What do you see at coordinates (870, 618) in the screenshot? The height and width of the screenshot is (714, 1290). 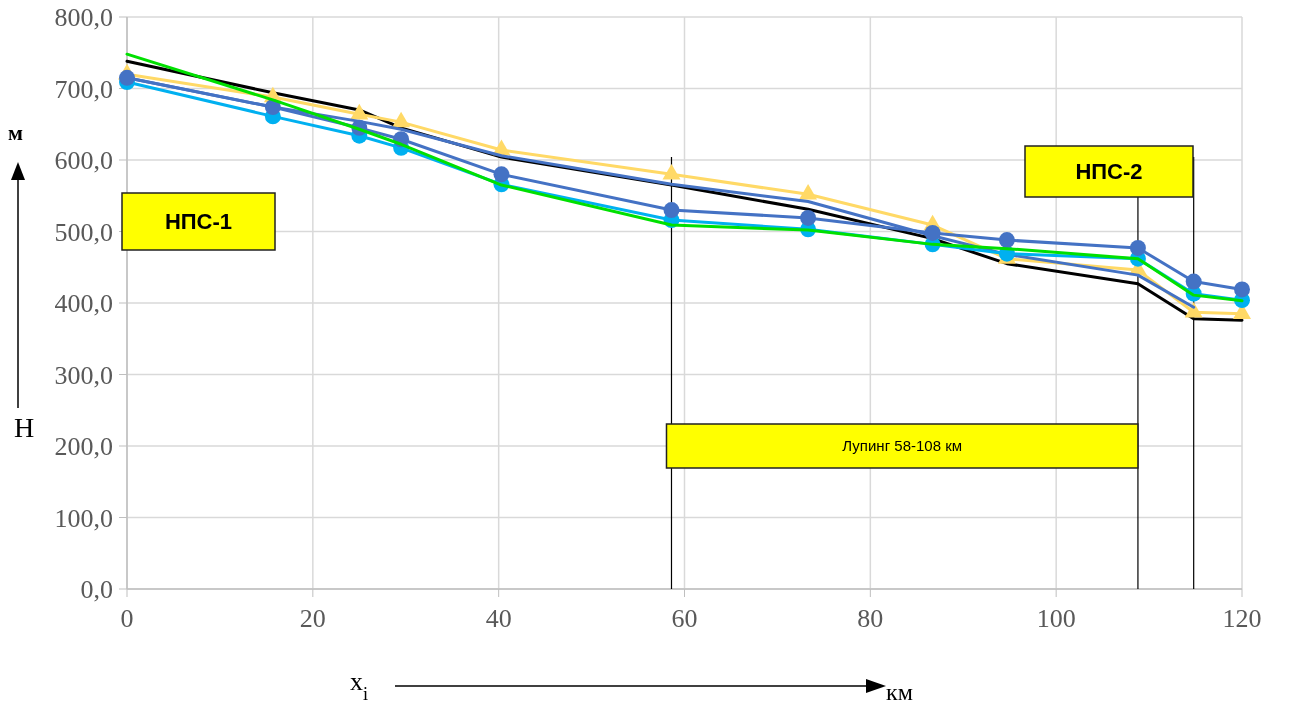 I see `x-tick-label: 80` at bounding box center [870, 618].